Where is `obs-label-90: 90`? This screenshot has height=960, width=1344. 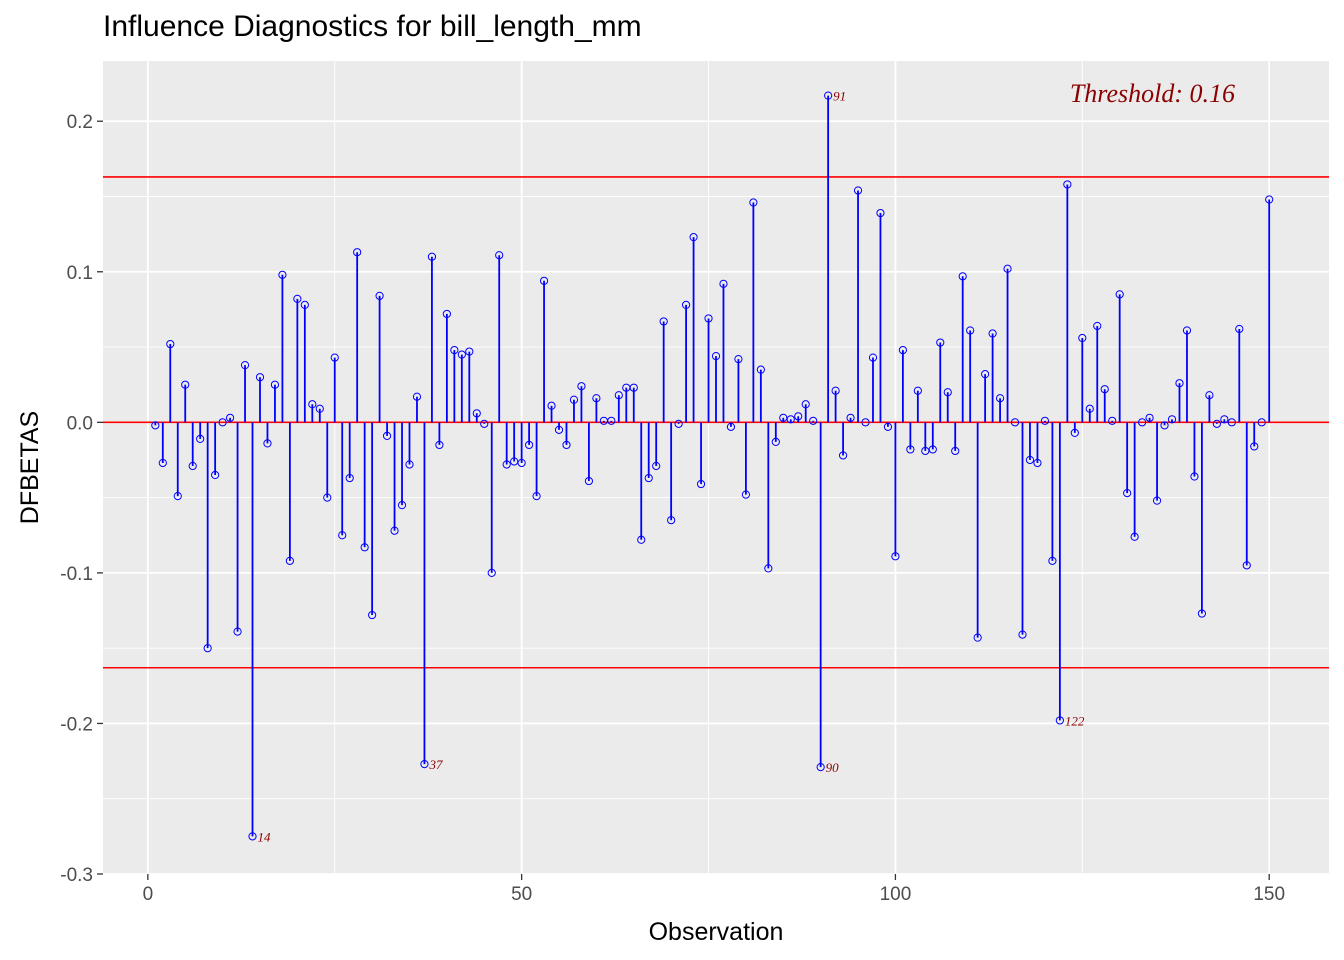
obs-label-90: 90 is located at coordinates (833, 767).